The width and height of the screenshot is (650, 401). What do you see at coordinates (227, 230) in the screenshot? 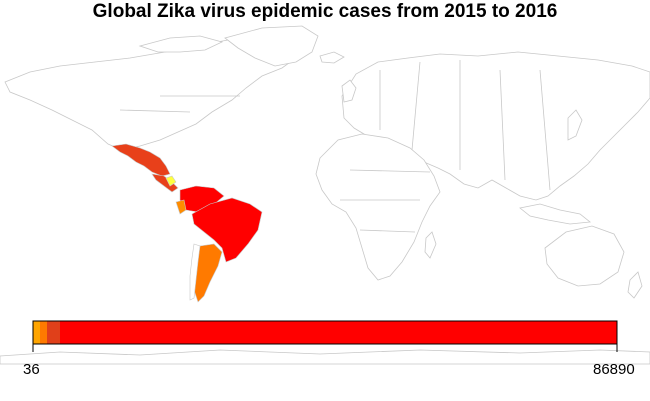
I see `brazil-shape` at bounding box center [227, 230].